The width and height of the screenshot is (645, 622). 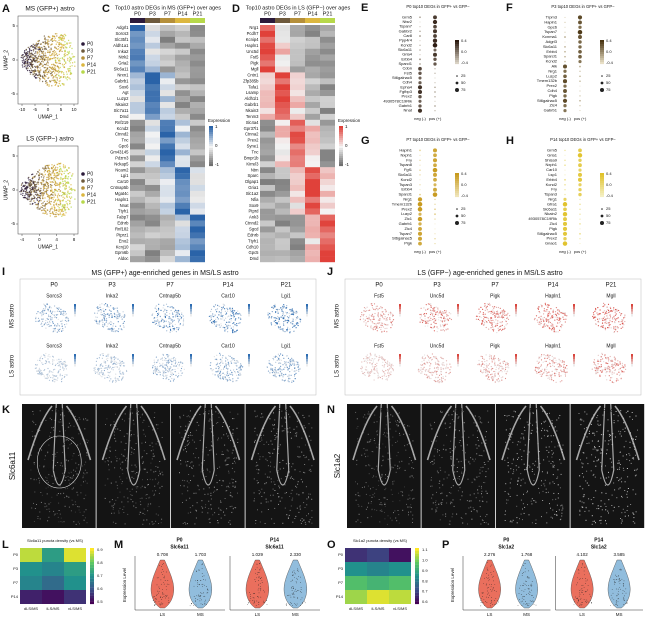 I want to click on colorbar-title: Expression, so click(x=219, y=120).